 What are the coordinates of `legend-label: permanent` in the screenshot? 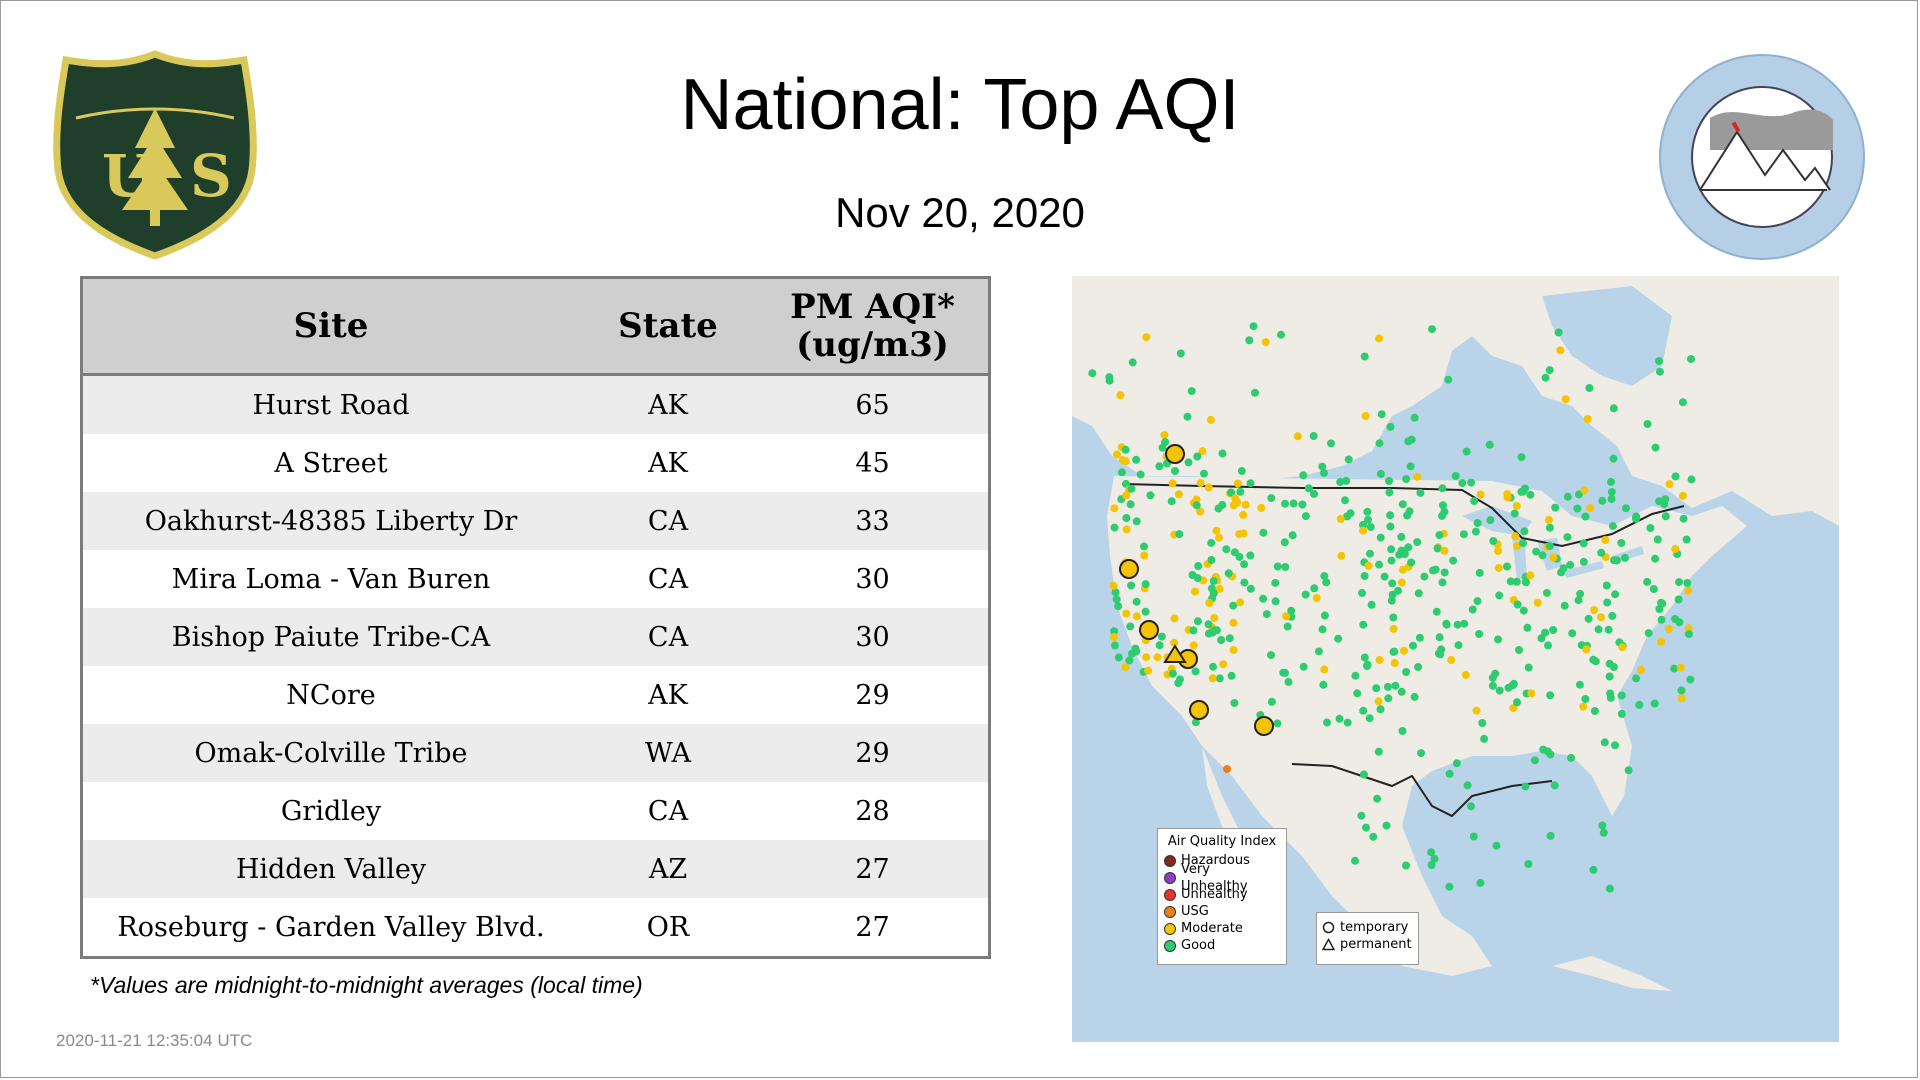 It's located at (1376, 944).